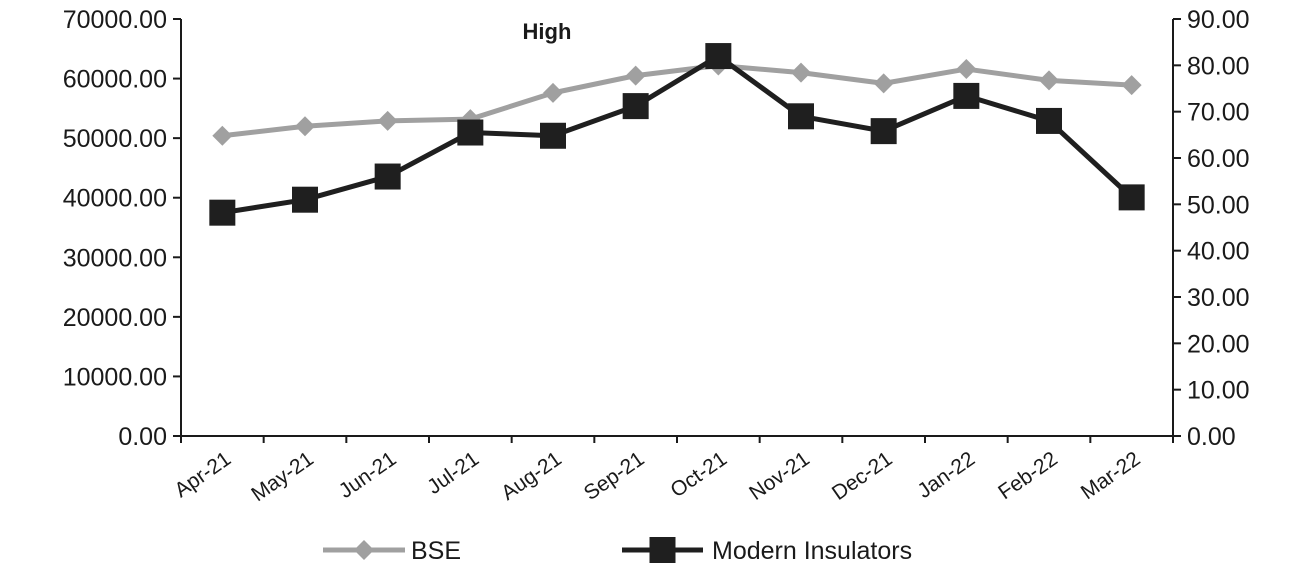 The image size is (1293, 567). Describe the element at coordinates (1218, 20) in the screenshot. I see `right-tick-label: 90.00` at that location.